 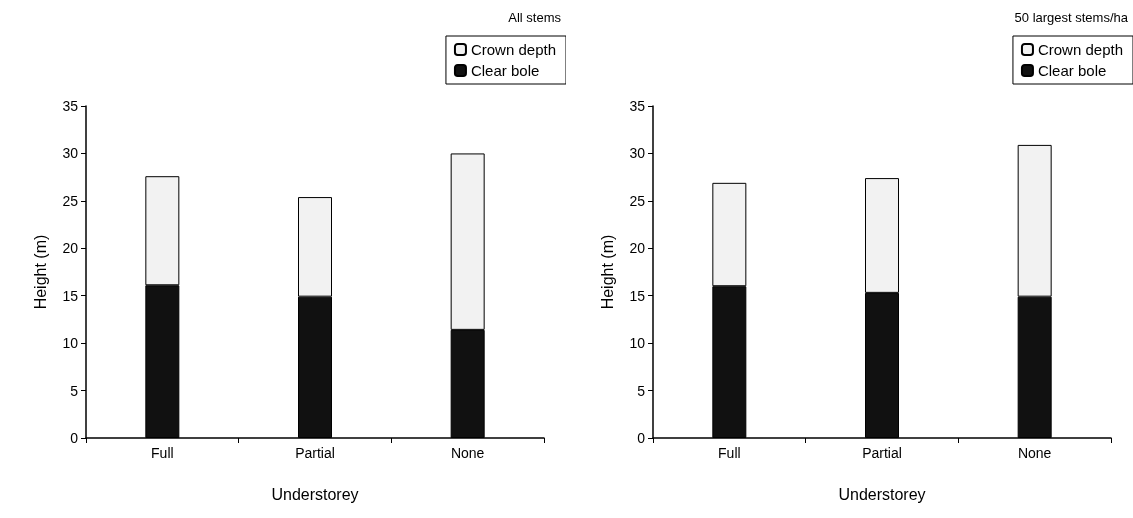 I want to click on legend-title: All stems, so click(x=535, y=17).